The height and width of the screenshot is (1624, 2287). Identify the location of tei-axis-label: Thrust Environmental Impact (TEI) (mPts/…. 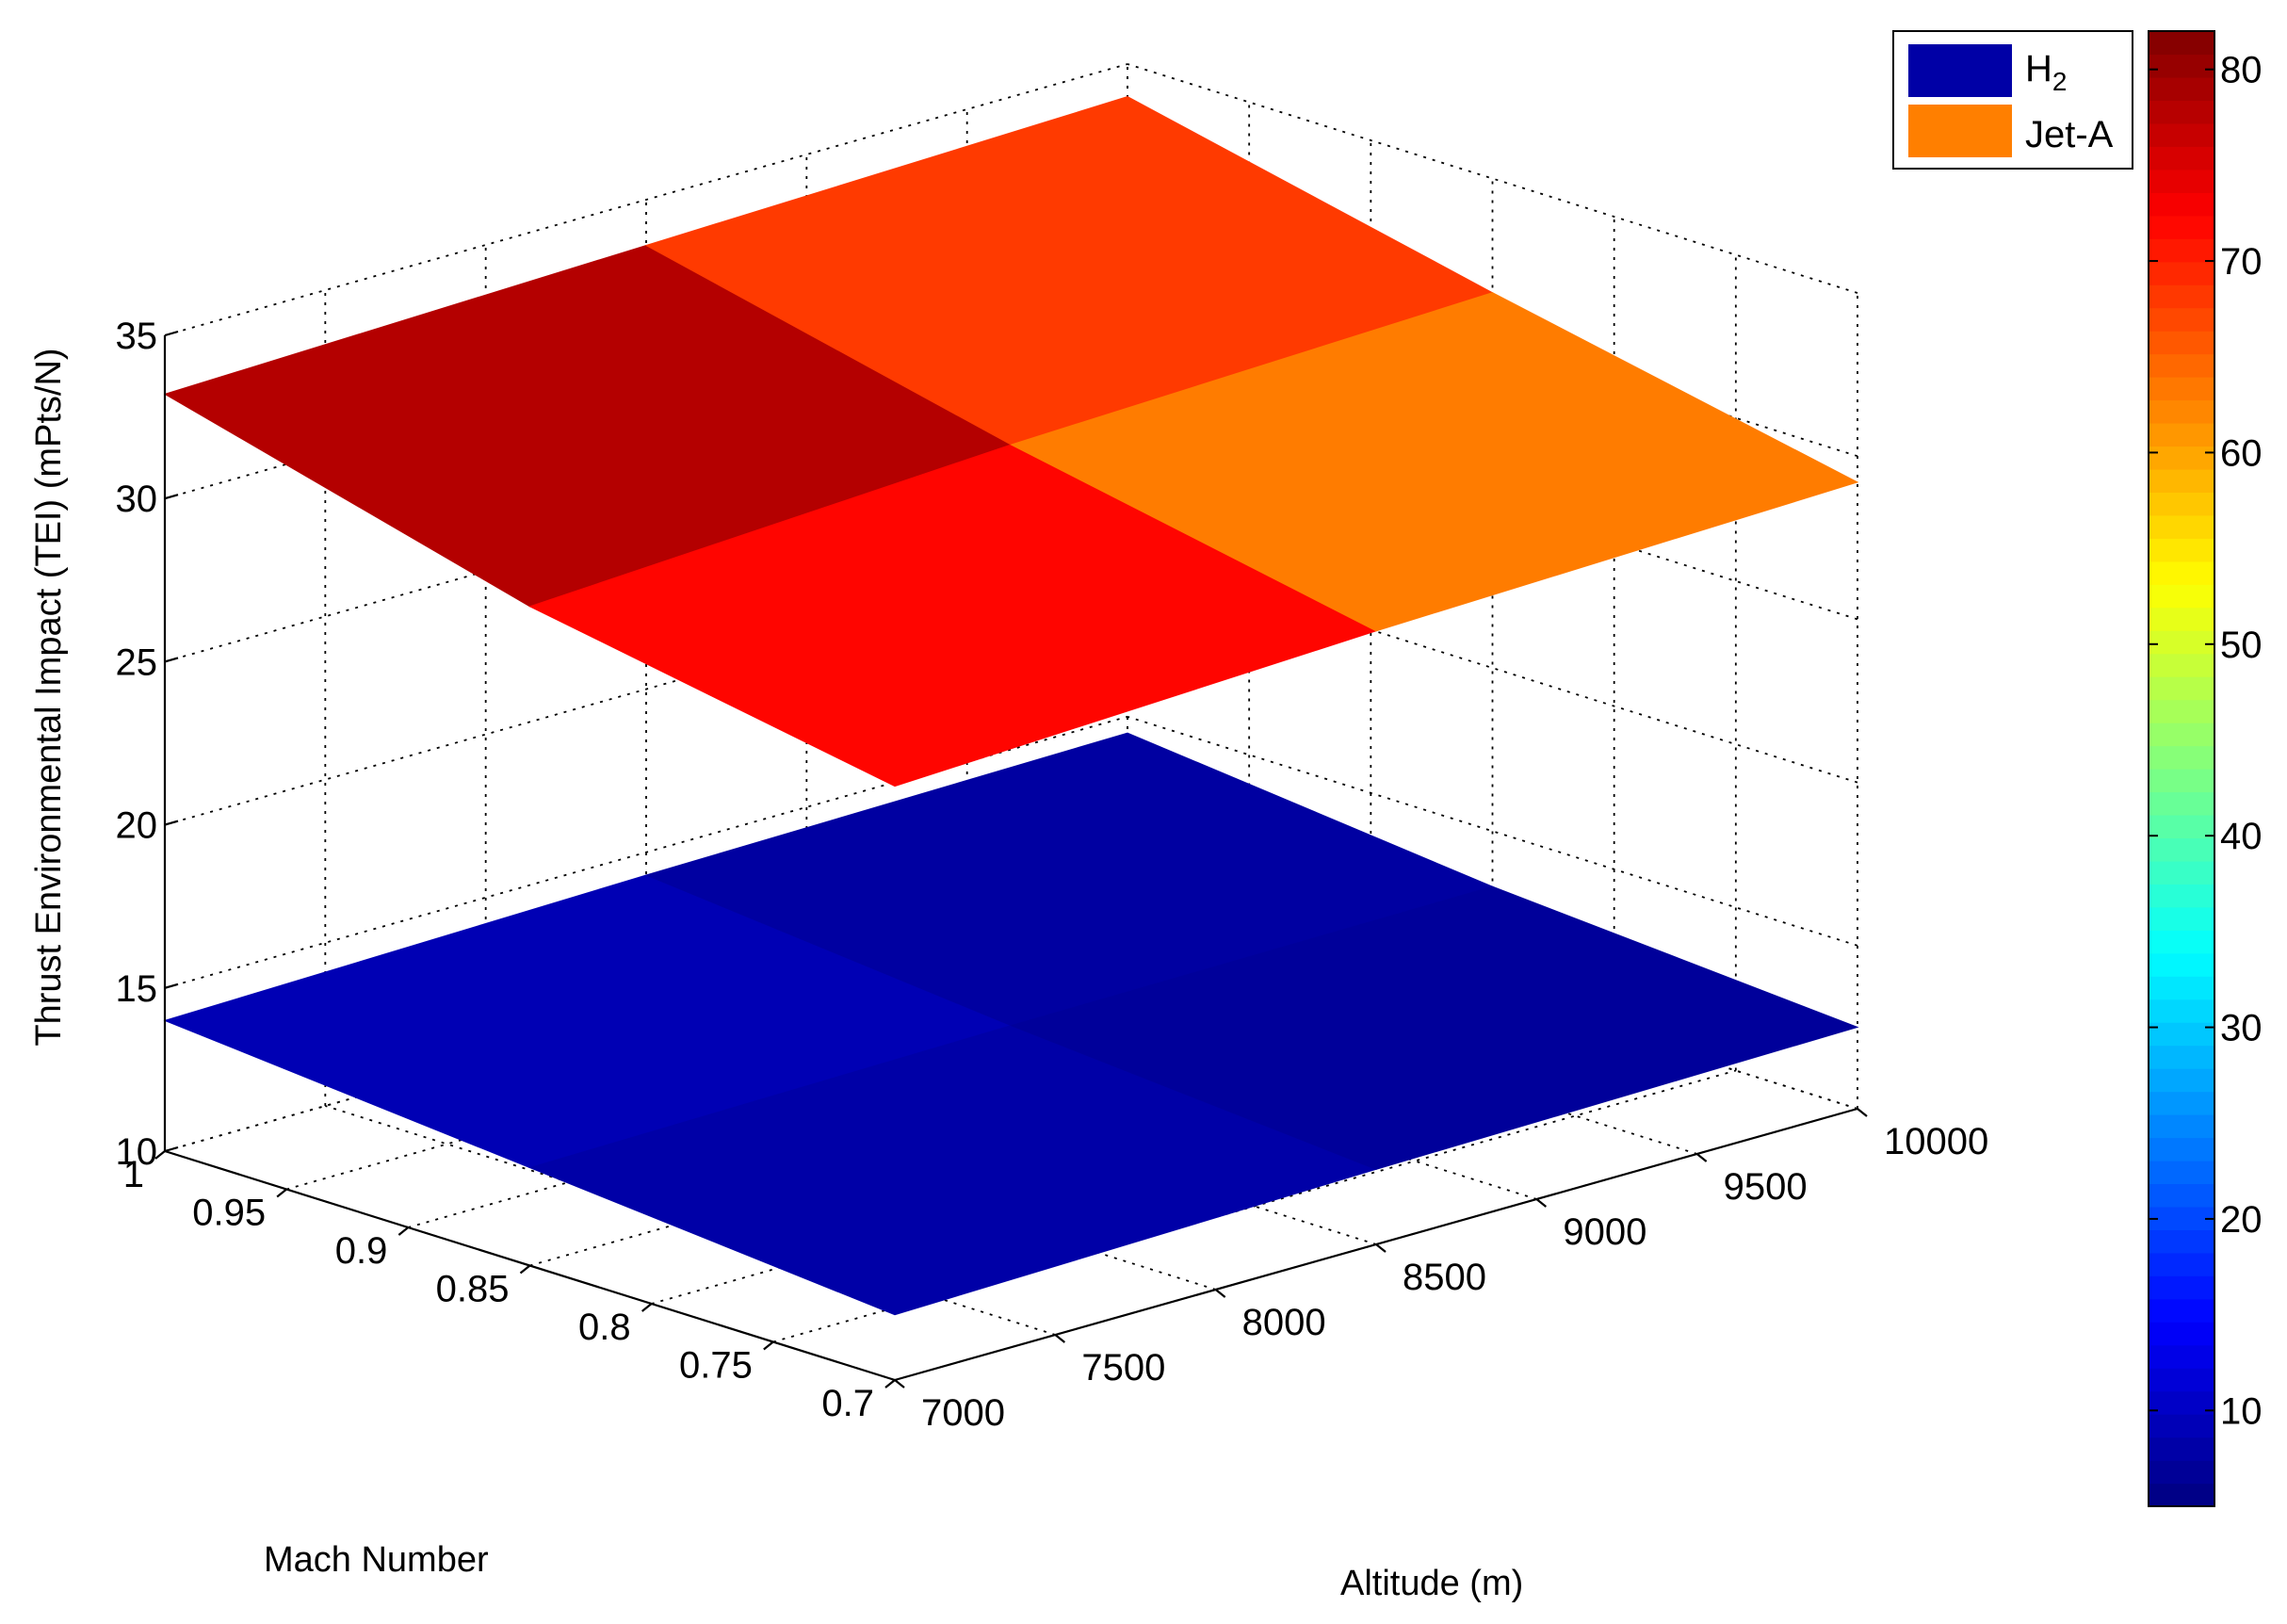
(49, 697).